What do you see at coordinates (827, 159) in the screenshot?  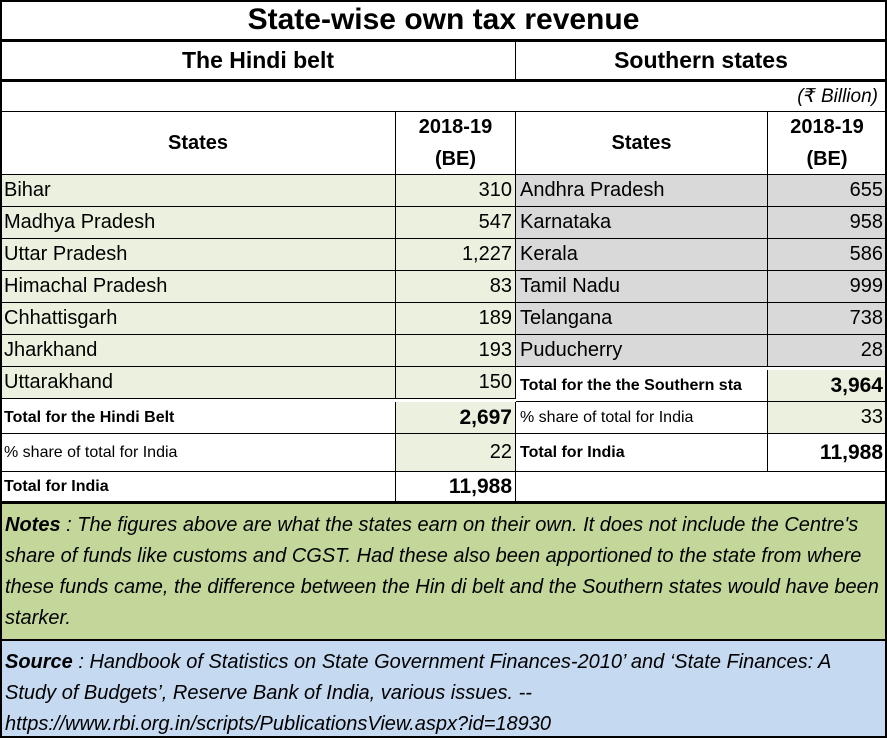 I see `south-year-header-line2: (BE)` at bounding box center [827, 159].